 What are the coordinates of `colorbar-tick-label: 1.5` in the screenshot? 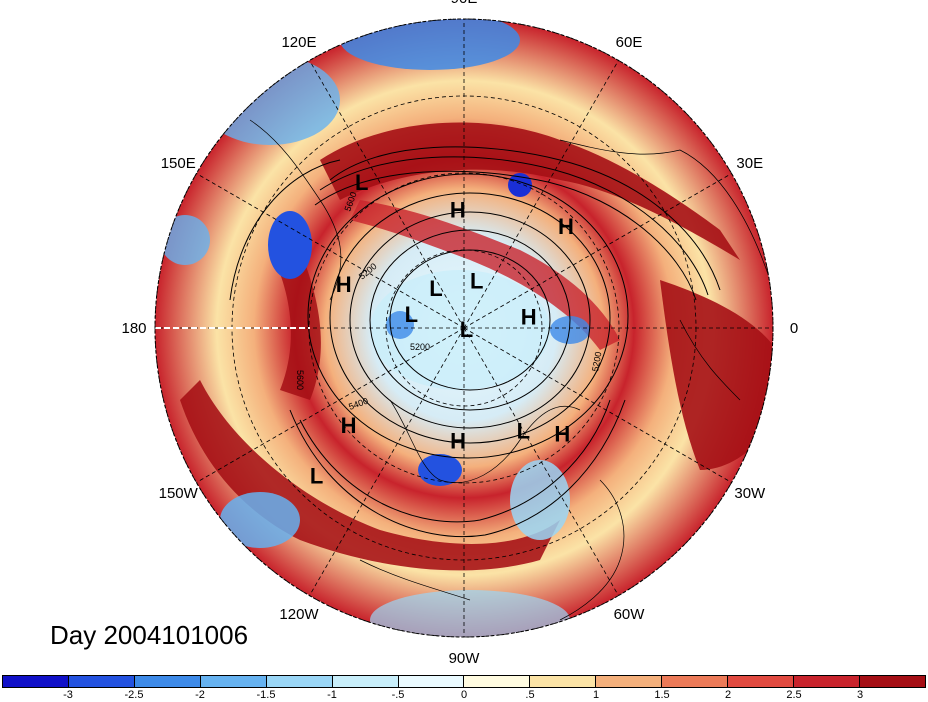 It's located at (662, 695).